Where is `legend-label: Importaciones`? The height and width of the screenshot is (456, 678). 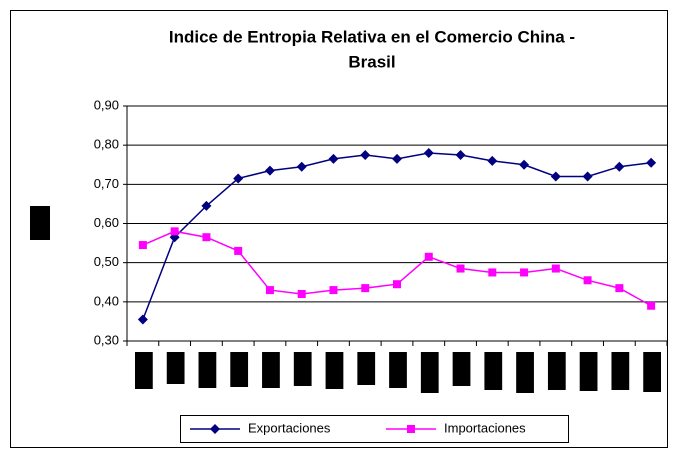 legend-label: Importaciones is located at coordinates (485, 427).